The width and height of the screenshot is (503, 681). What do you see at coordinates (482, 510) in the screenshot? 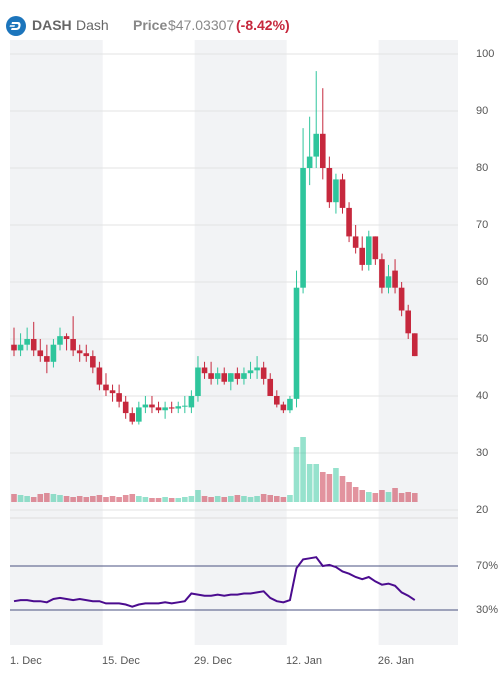
I see `y-tick-label: 20` at bounding box center [482, 510].